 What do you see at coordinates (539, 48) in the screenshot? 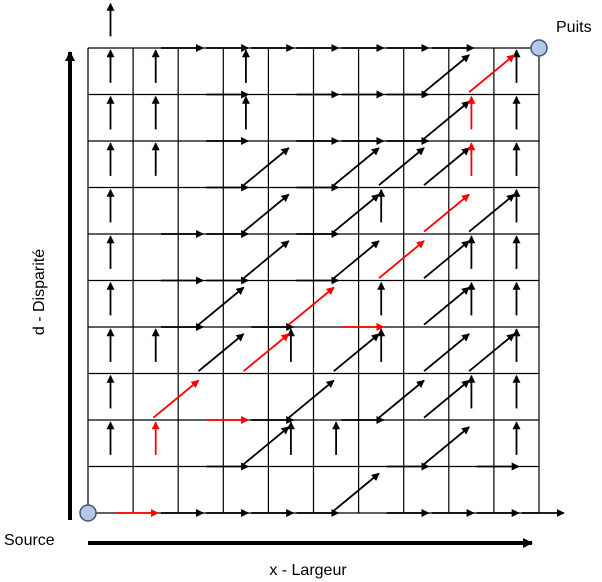
I see `sink-node` at bounding box center [539, 48].